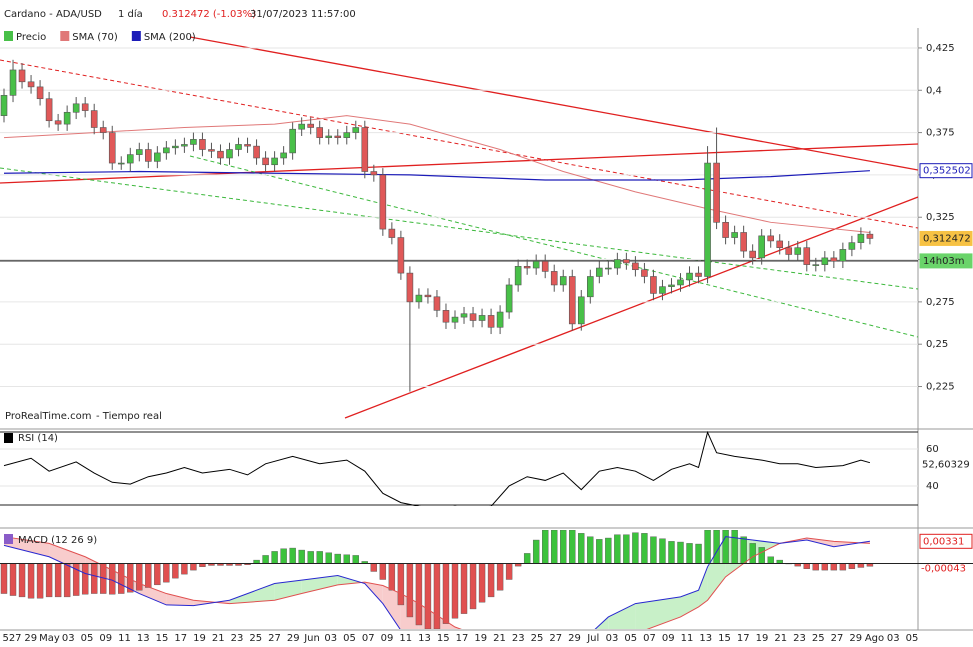 This screenshot has height=647, width=973. What do you see at coordinates (940, 48) in the screenshot?
I see `y-tick-label: 0,425` at bounding box center [940, 48].